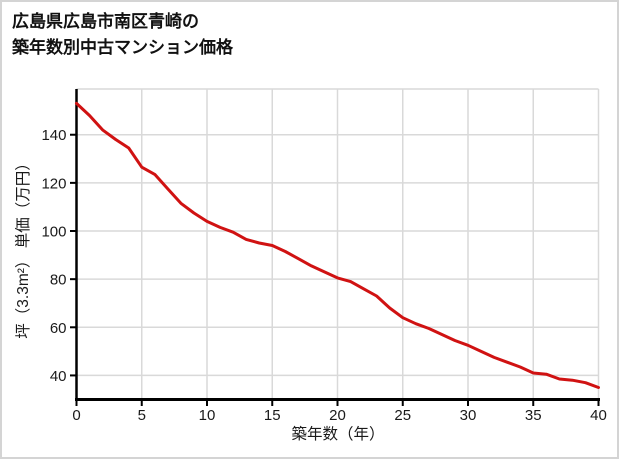  Describe the element at coordinates (533, 415) in the screenshot. I see `x-tick-label: 35` at that location.